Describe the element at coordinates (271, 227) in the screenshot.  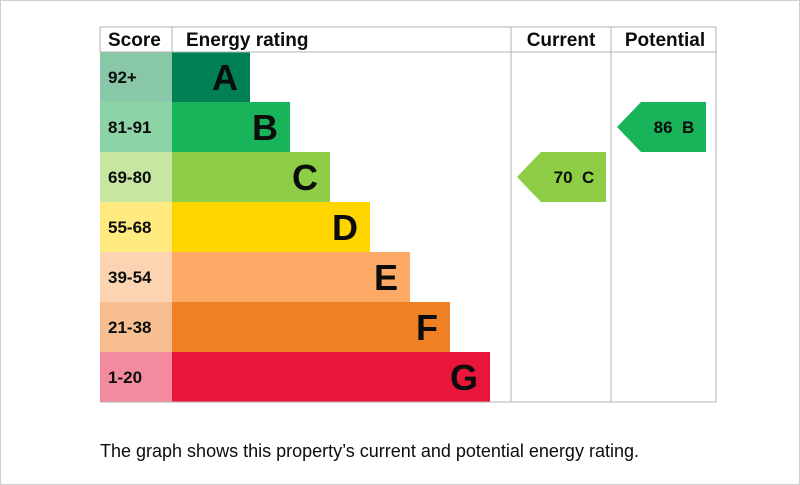
I see `rating-bar-d` at that location.